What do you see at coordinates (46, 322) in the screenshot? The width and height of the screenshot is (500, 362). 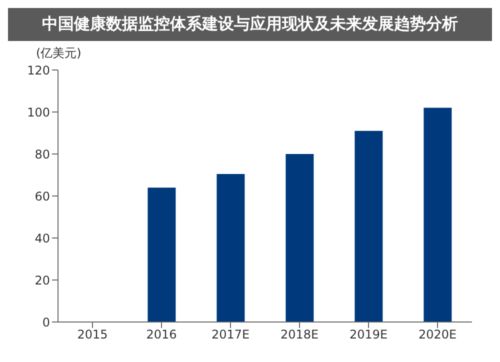 I see `y-tick-label: 0` at bounding box center [46, 322].